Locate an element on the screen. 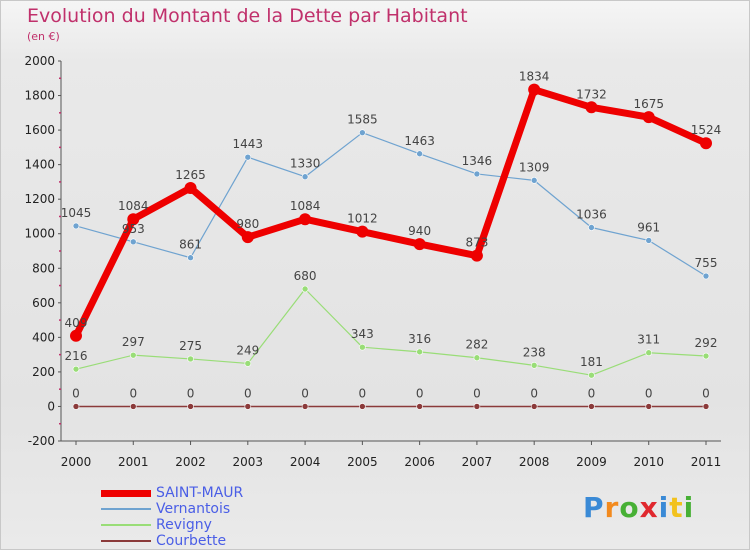 The width and height of the screenshot is (750, 550). data-label-revigny: 311 is located at coordinates (648, 340).